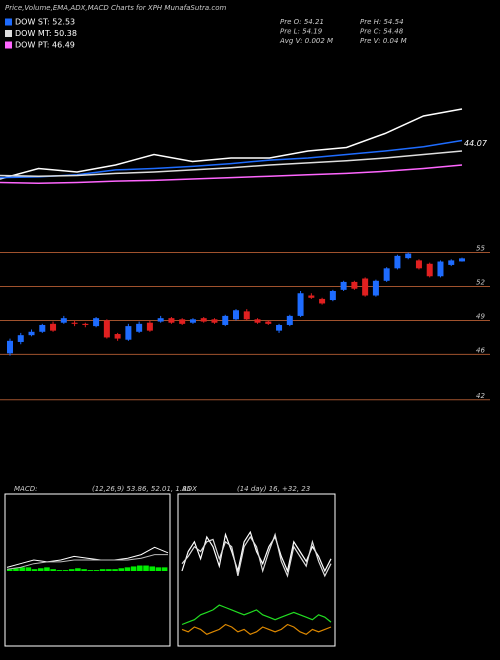  What do you see at coordinates (480, 316) in the screenshot?
I see `y-tick-label: 49` at bounding box center [480, 316].